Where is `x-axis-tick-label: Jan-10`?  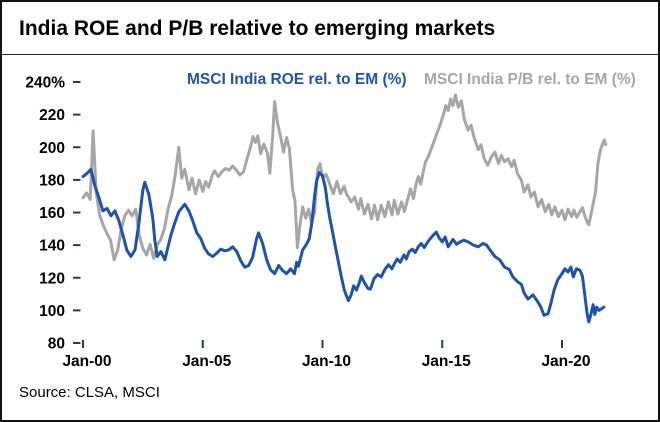 x-axis-tick-label: Jan-10 is located at coordinates (326, 361).